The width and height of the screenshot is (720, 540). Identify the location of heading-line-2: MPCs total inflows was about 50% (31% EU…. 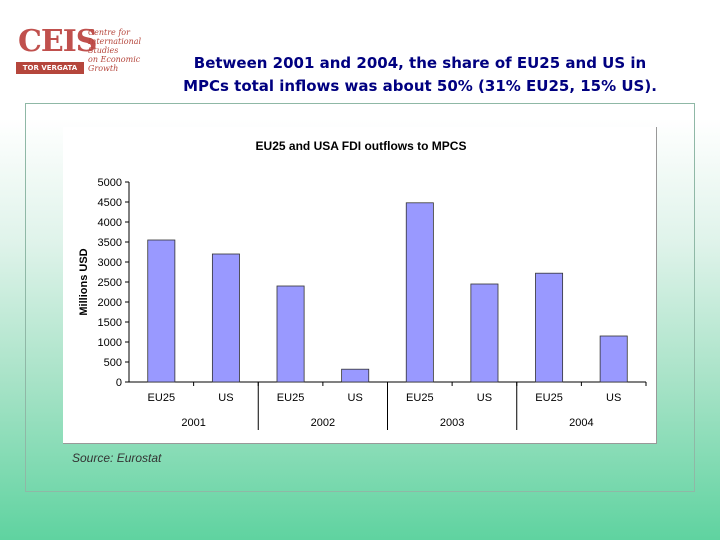
(420, 86).